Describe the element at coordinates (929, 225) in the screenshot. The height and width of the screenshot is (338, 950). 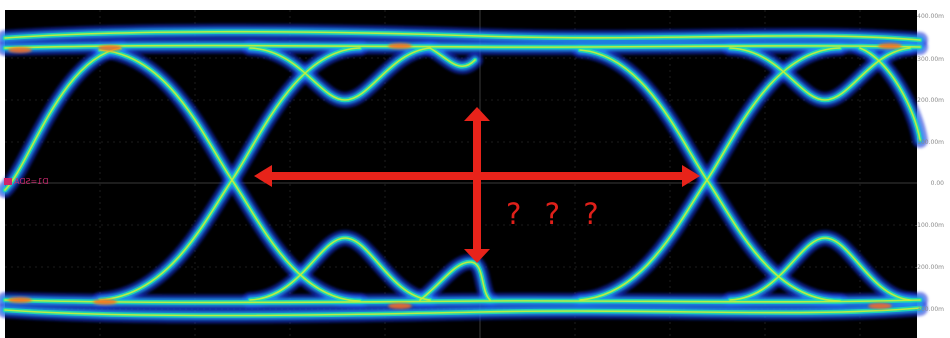
I see `y-axis-label: -100.00m` at that location.